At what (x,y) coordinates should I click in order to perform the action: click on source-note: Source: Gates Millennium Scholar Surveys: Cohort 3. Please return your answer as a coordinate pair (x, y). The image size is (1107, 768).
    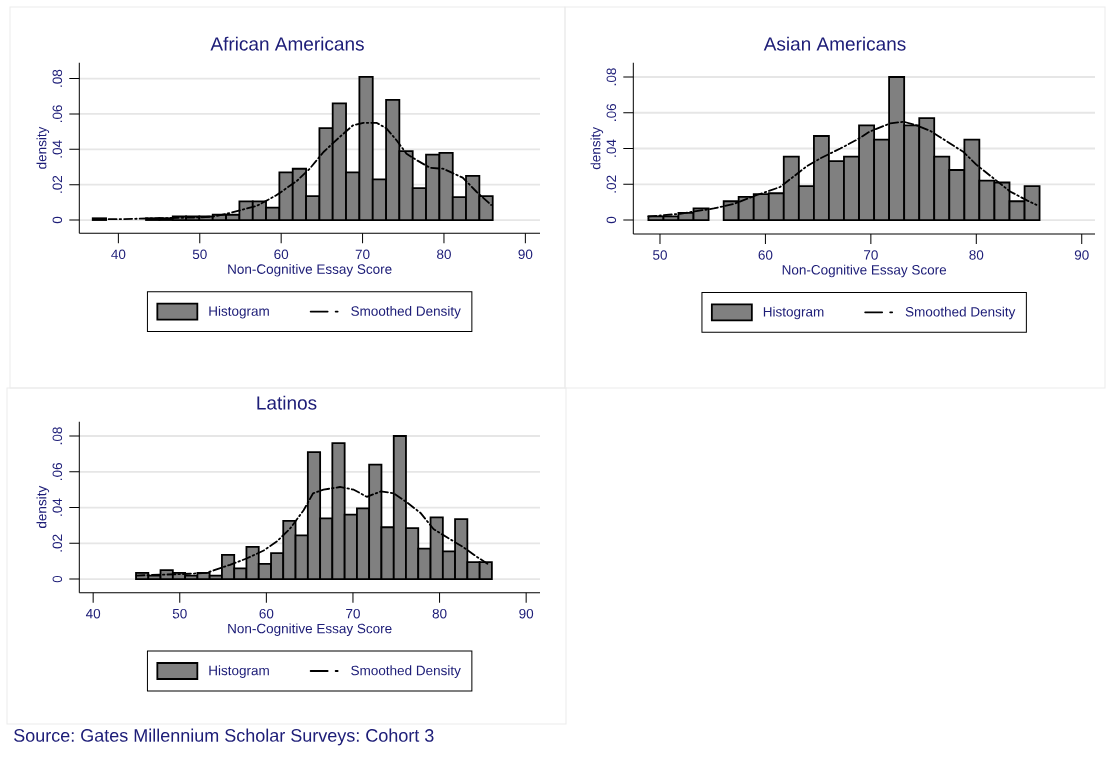
    Looking at the image, I should click on (224, 737).